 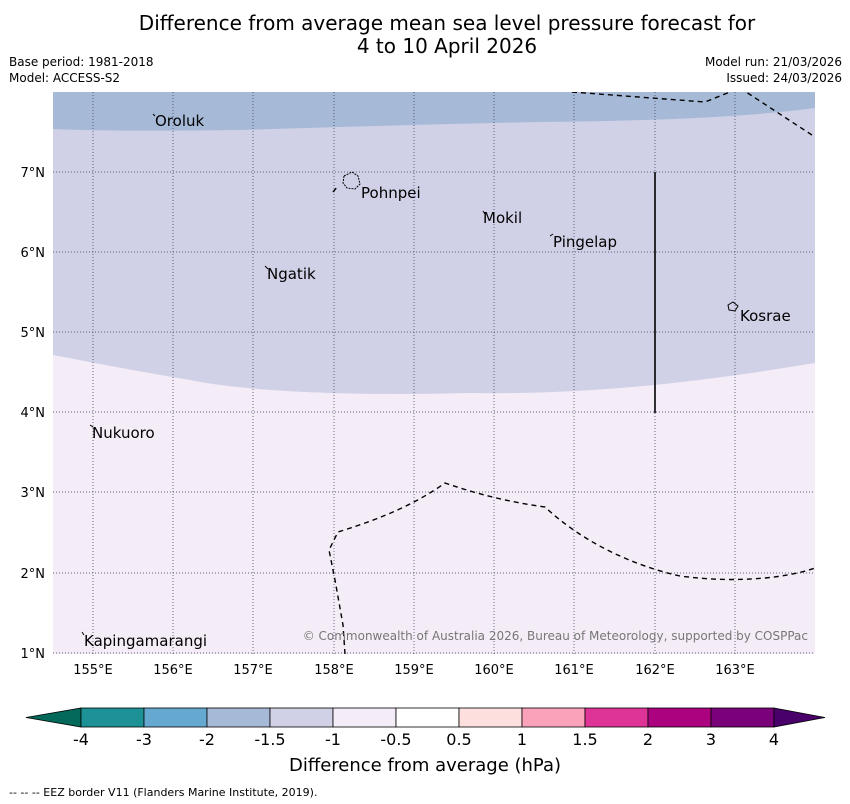 I want to click on lon-label: 156°E, so click(x=173, y=670).